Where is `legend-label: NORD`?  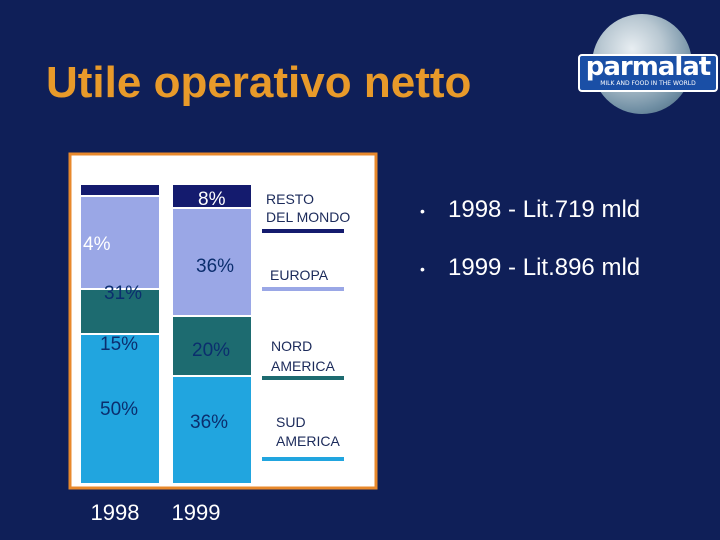 legend-label: NORD is located at coordinates (291, 346).